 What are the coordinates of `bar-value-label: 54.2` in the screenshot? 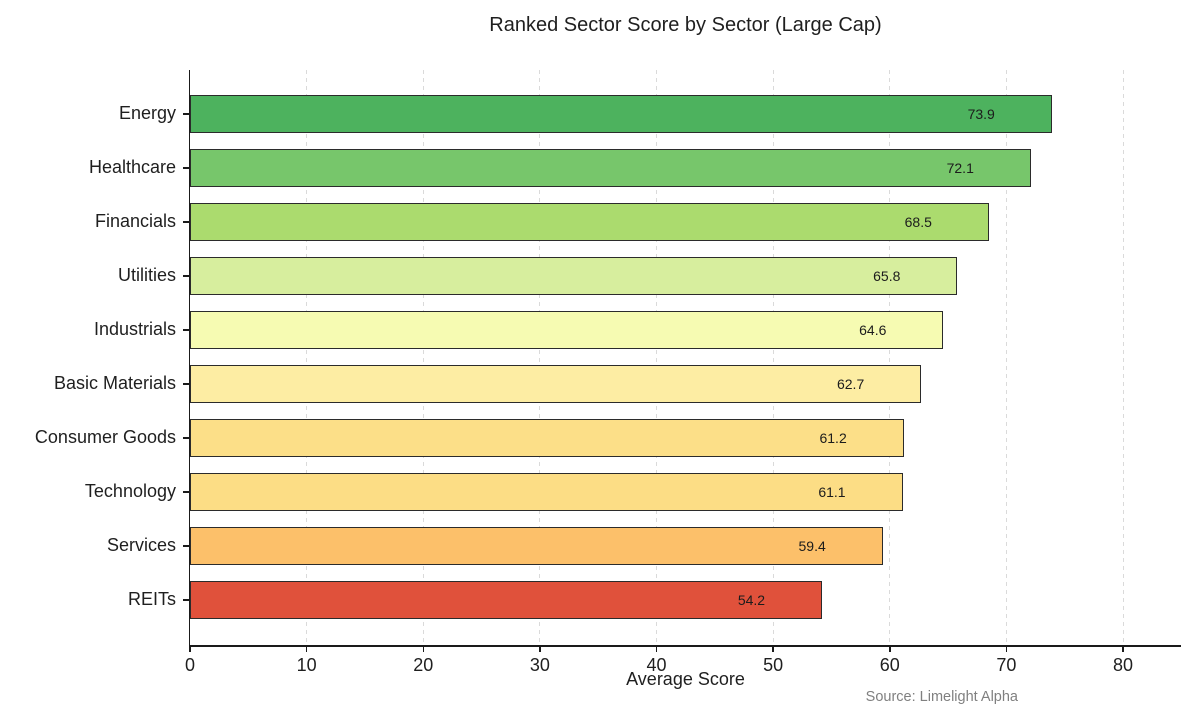 It's located at (751, 600).